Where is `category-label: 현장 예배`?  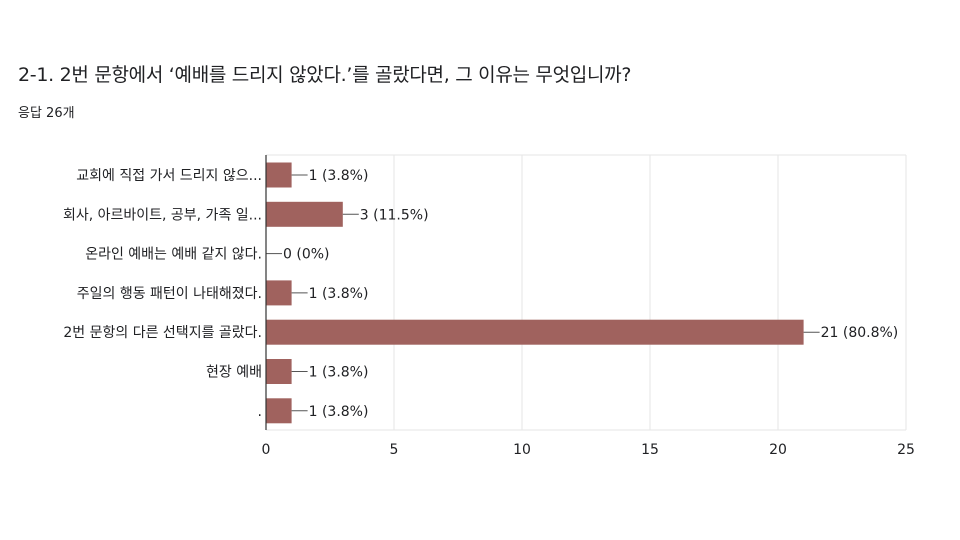
category-label: 현장 예배 is located at coordinates (234, 373).